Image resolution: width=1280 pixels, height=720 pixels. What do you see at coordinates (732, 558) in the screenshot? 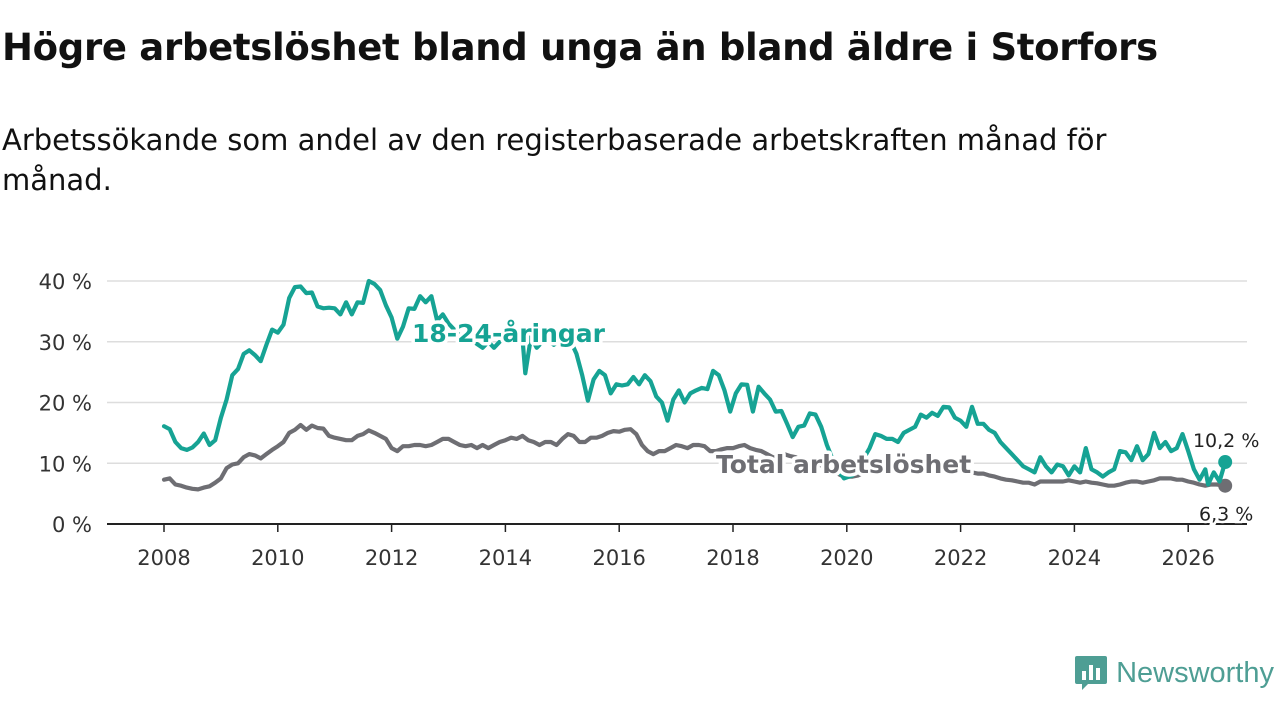
I see `x-tick-label: 2018` at bounding box center [732, 558].